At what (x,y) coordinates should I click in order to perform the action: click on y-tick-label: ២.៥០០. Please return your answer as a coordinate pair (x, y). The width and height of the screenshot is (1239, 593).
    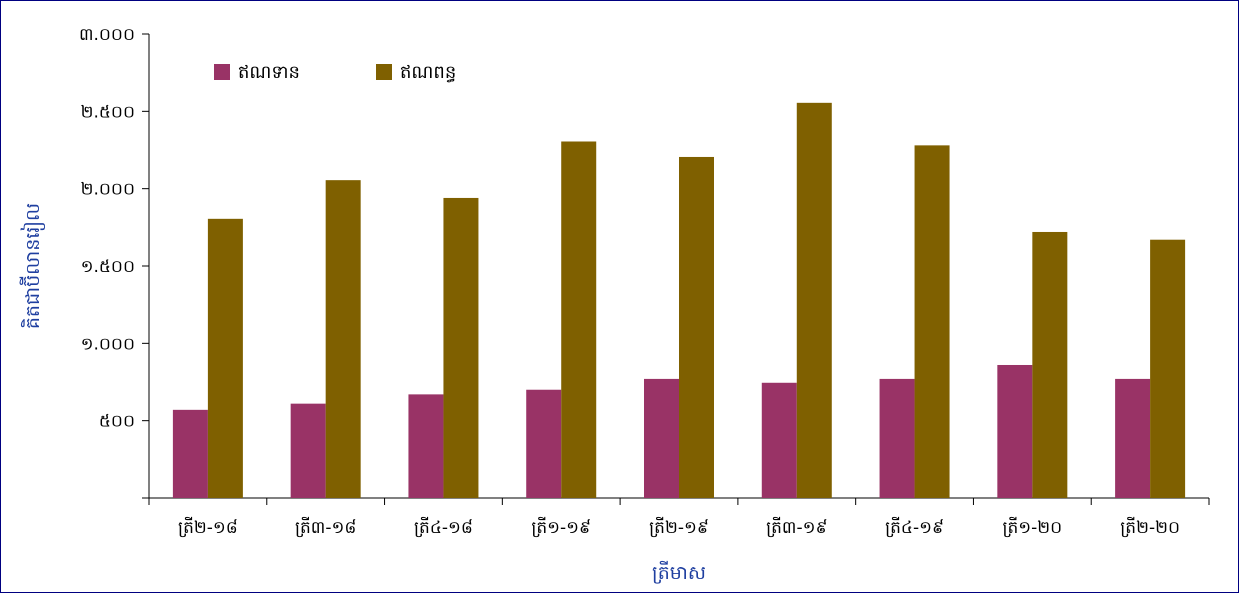
    Looking at the image, I should click on (108, 112).